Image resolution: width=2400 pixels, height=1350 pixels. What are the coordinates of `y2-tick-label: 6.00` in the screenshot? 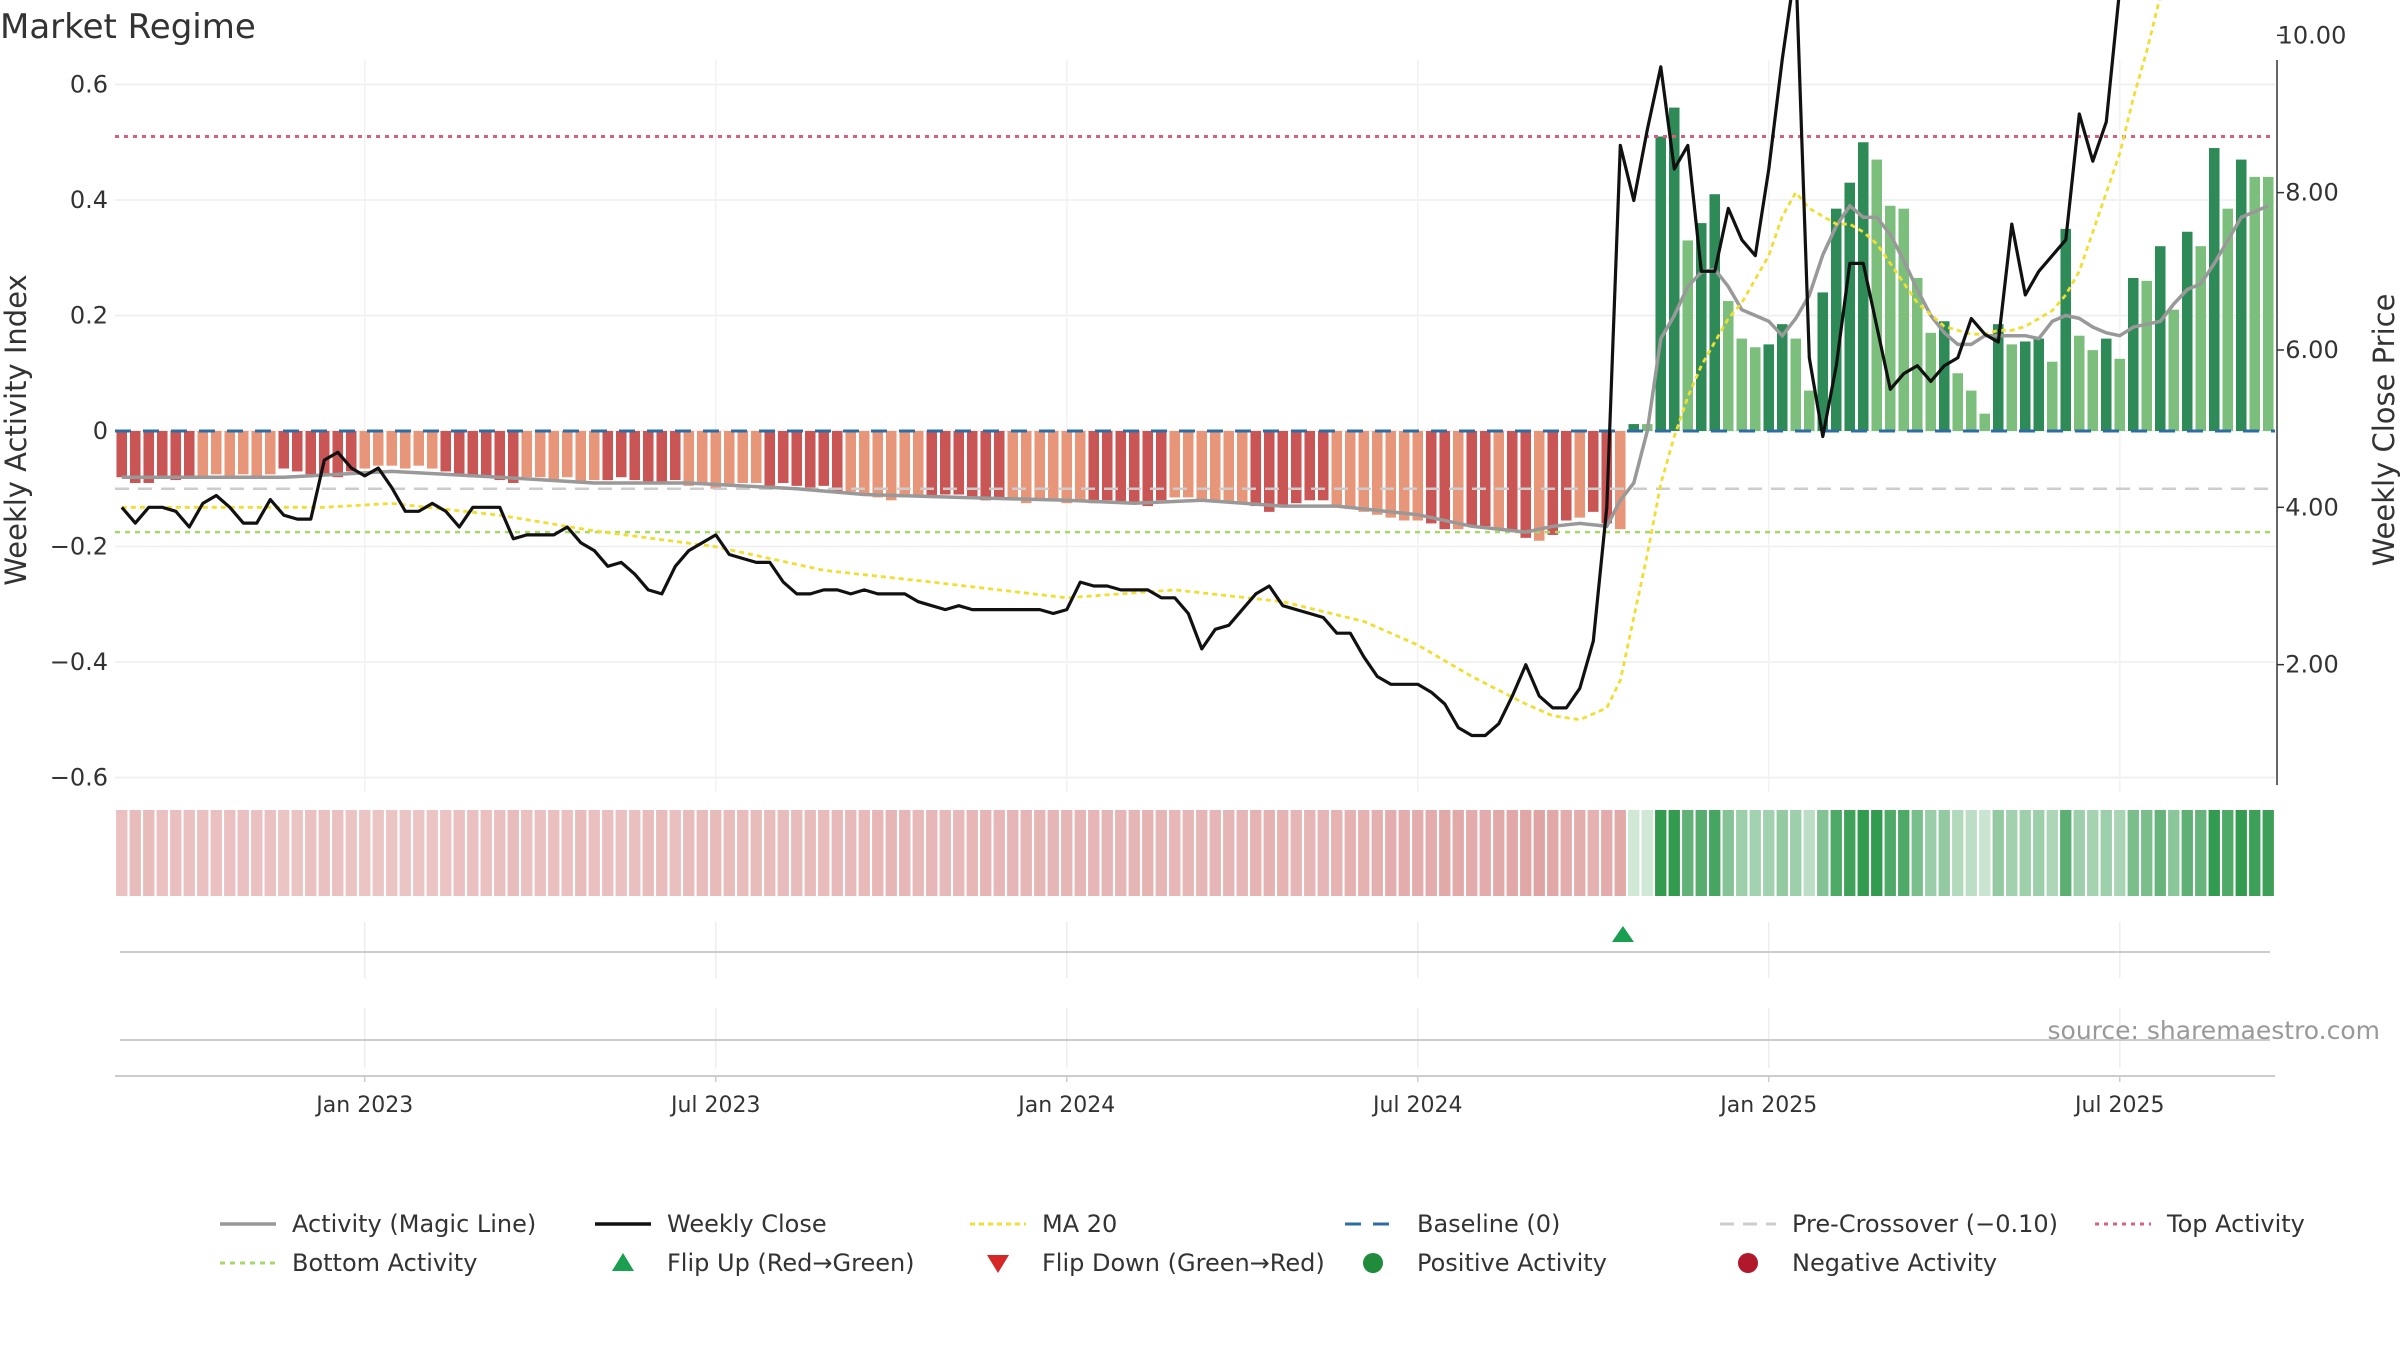 It's located at (2311, 350).